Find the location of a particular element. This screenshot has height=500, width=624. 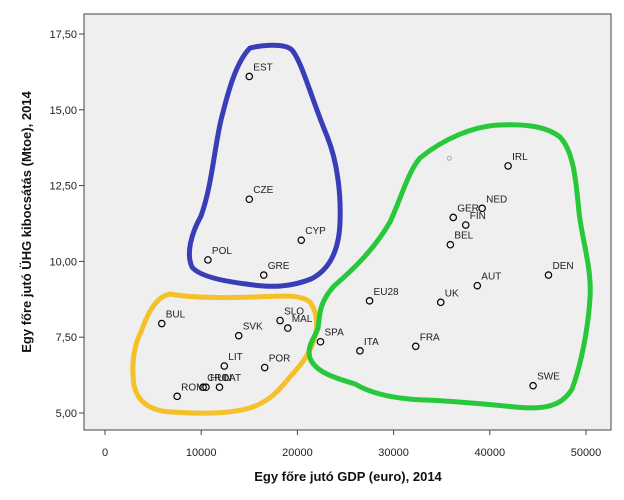

data-point-den is located at coordinates (548, 275).